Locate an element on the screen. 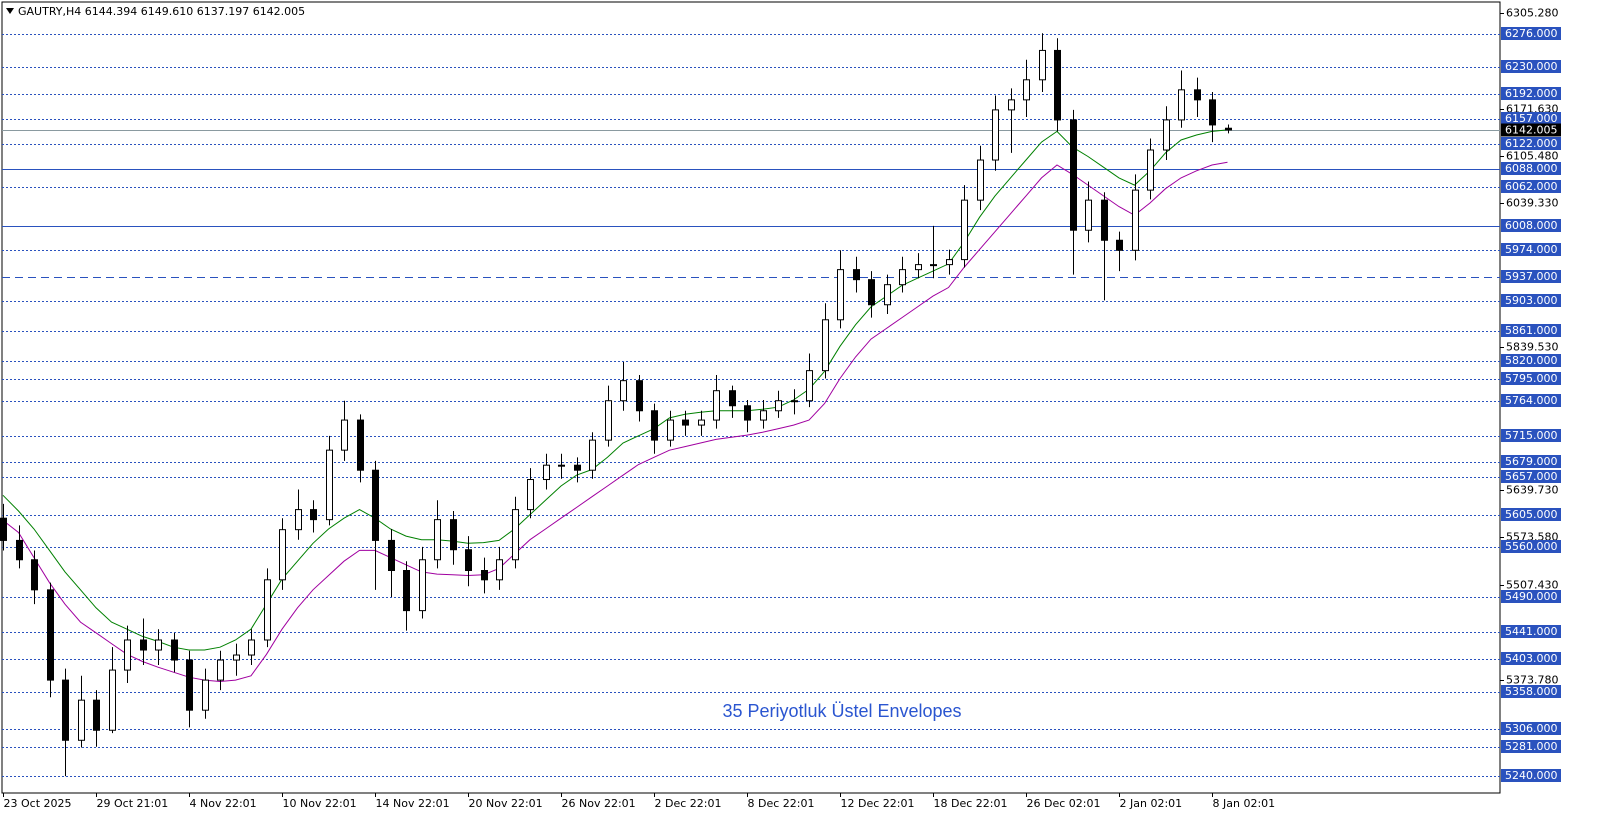 The image size is (1614, 840). level-label: 6088.000 is located at coordinates (1531, 168).